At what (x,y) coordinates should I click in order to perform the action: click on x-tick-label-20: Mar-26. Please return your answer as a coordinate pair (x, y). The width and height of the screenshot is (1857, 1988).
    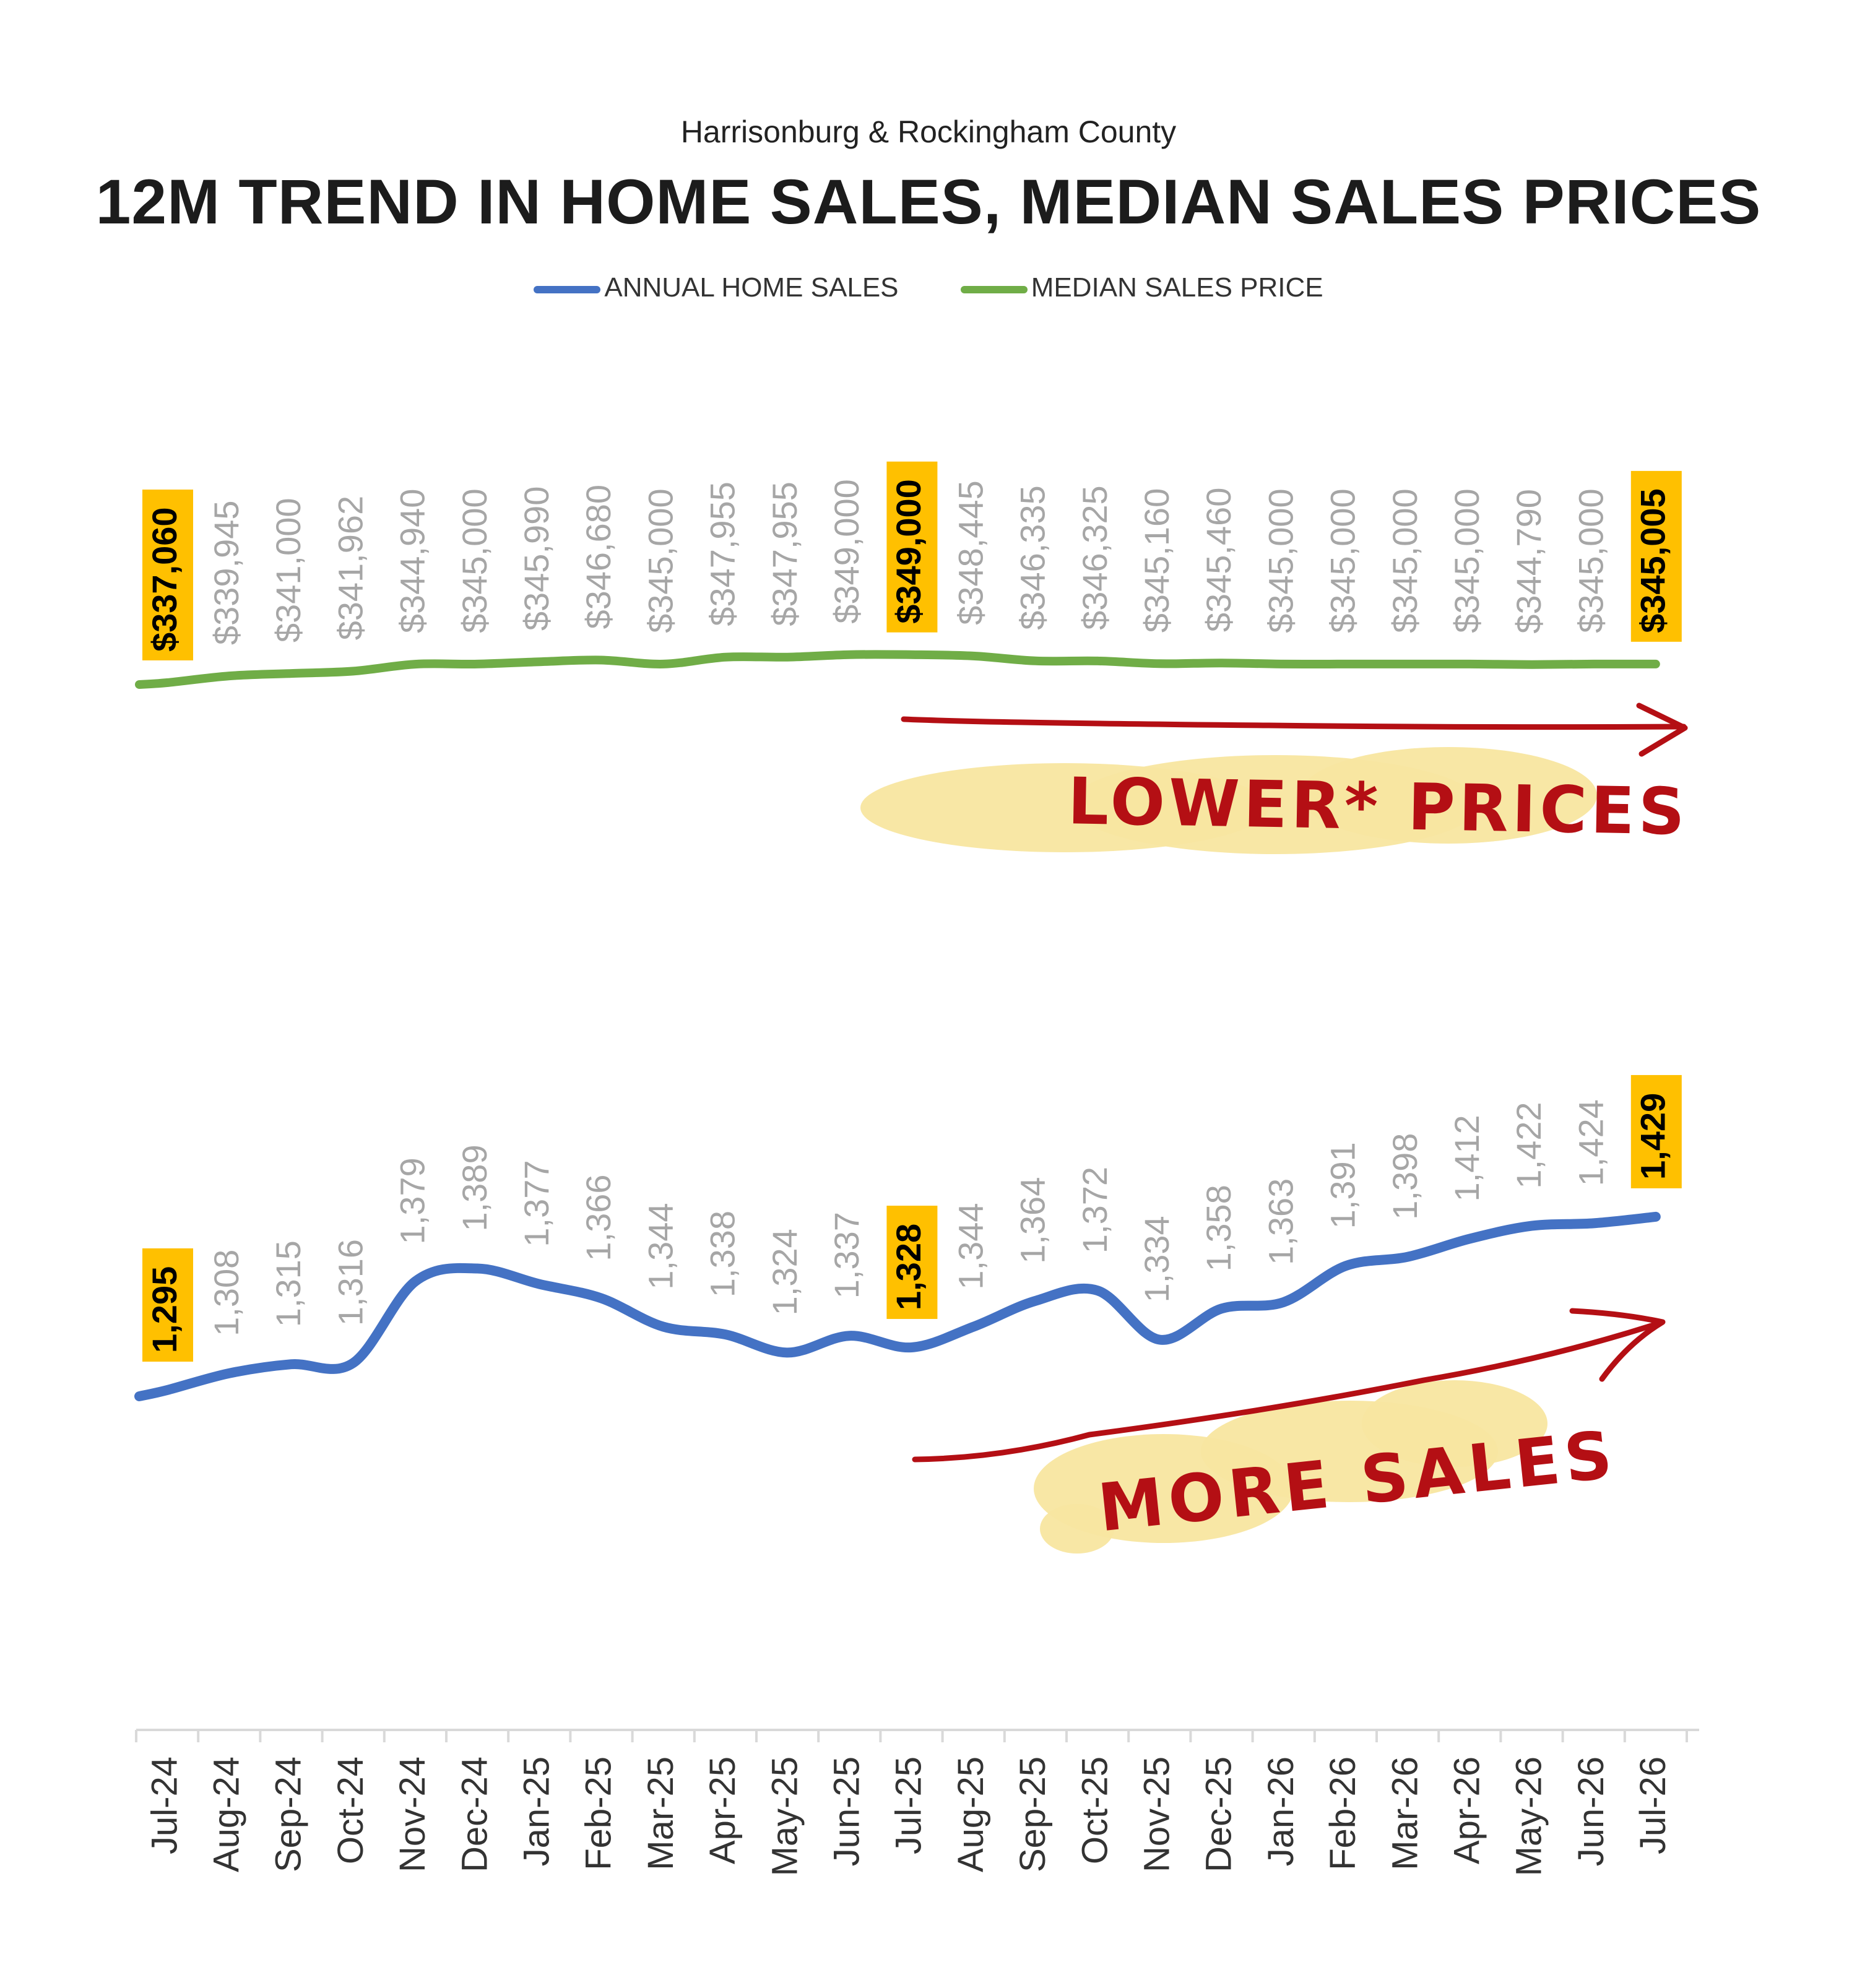
    Looking at the image, I should click on (1405, 1814).